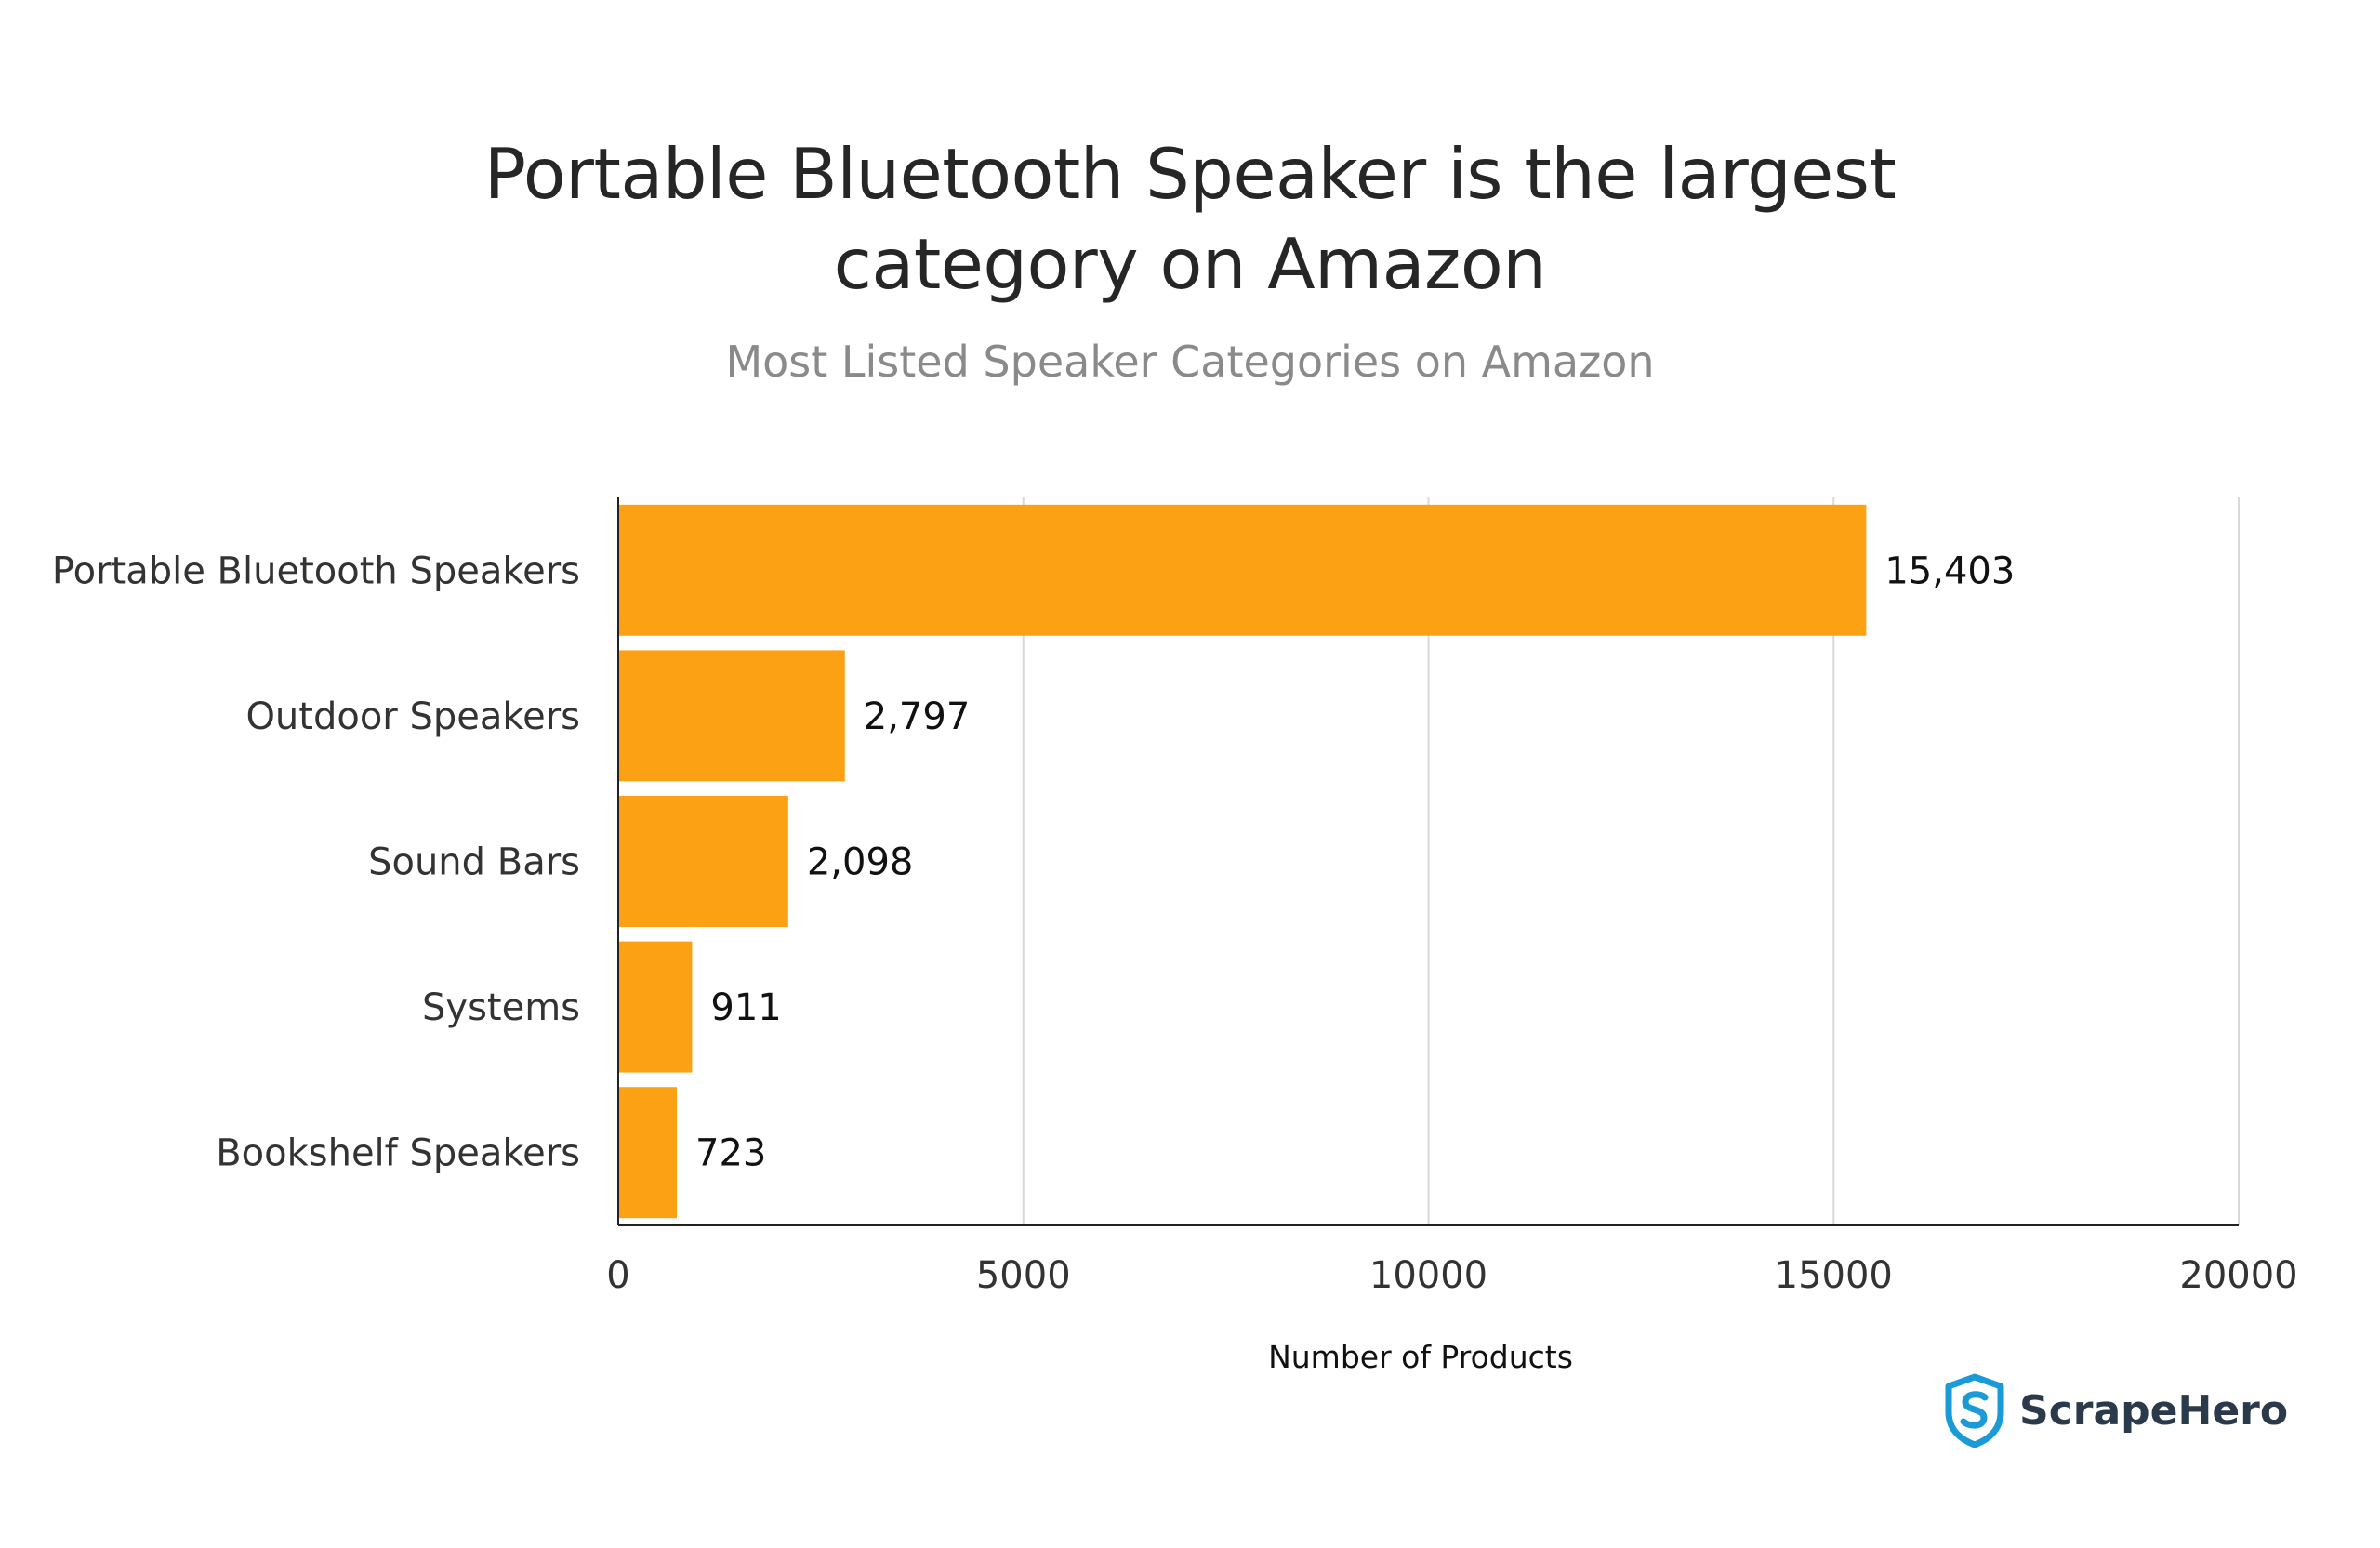 The width and height of the screenshot is (2380, 1548). I want to click on category-label: Bookshelf Speakers, so click(398, 1153).